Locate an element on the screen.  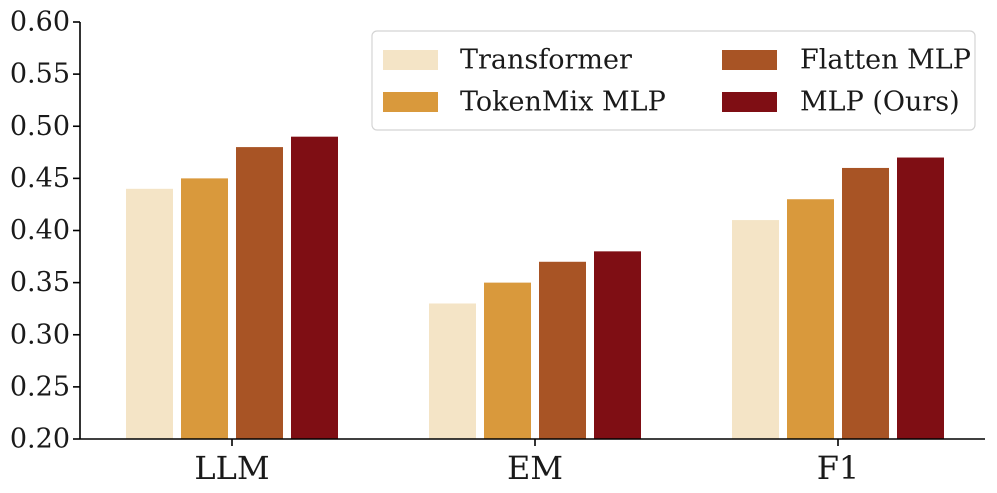
bar-em-transformer is located at coordinates (452, 371).